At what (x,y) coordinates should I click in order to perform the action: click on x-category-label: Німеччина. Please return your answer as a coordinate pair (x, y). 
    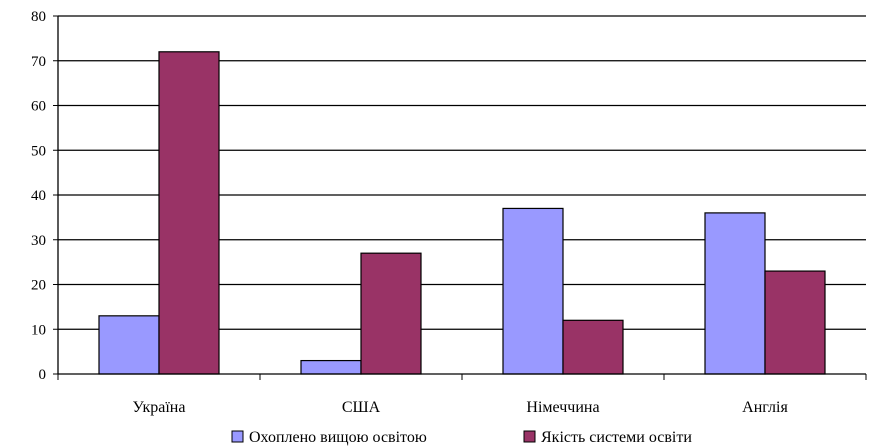
    Looking at the image, I should click on (562, 407).